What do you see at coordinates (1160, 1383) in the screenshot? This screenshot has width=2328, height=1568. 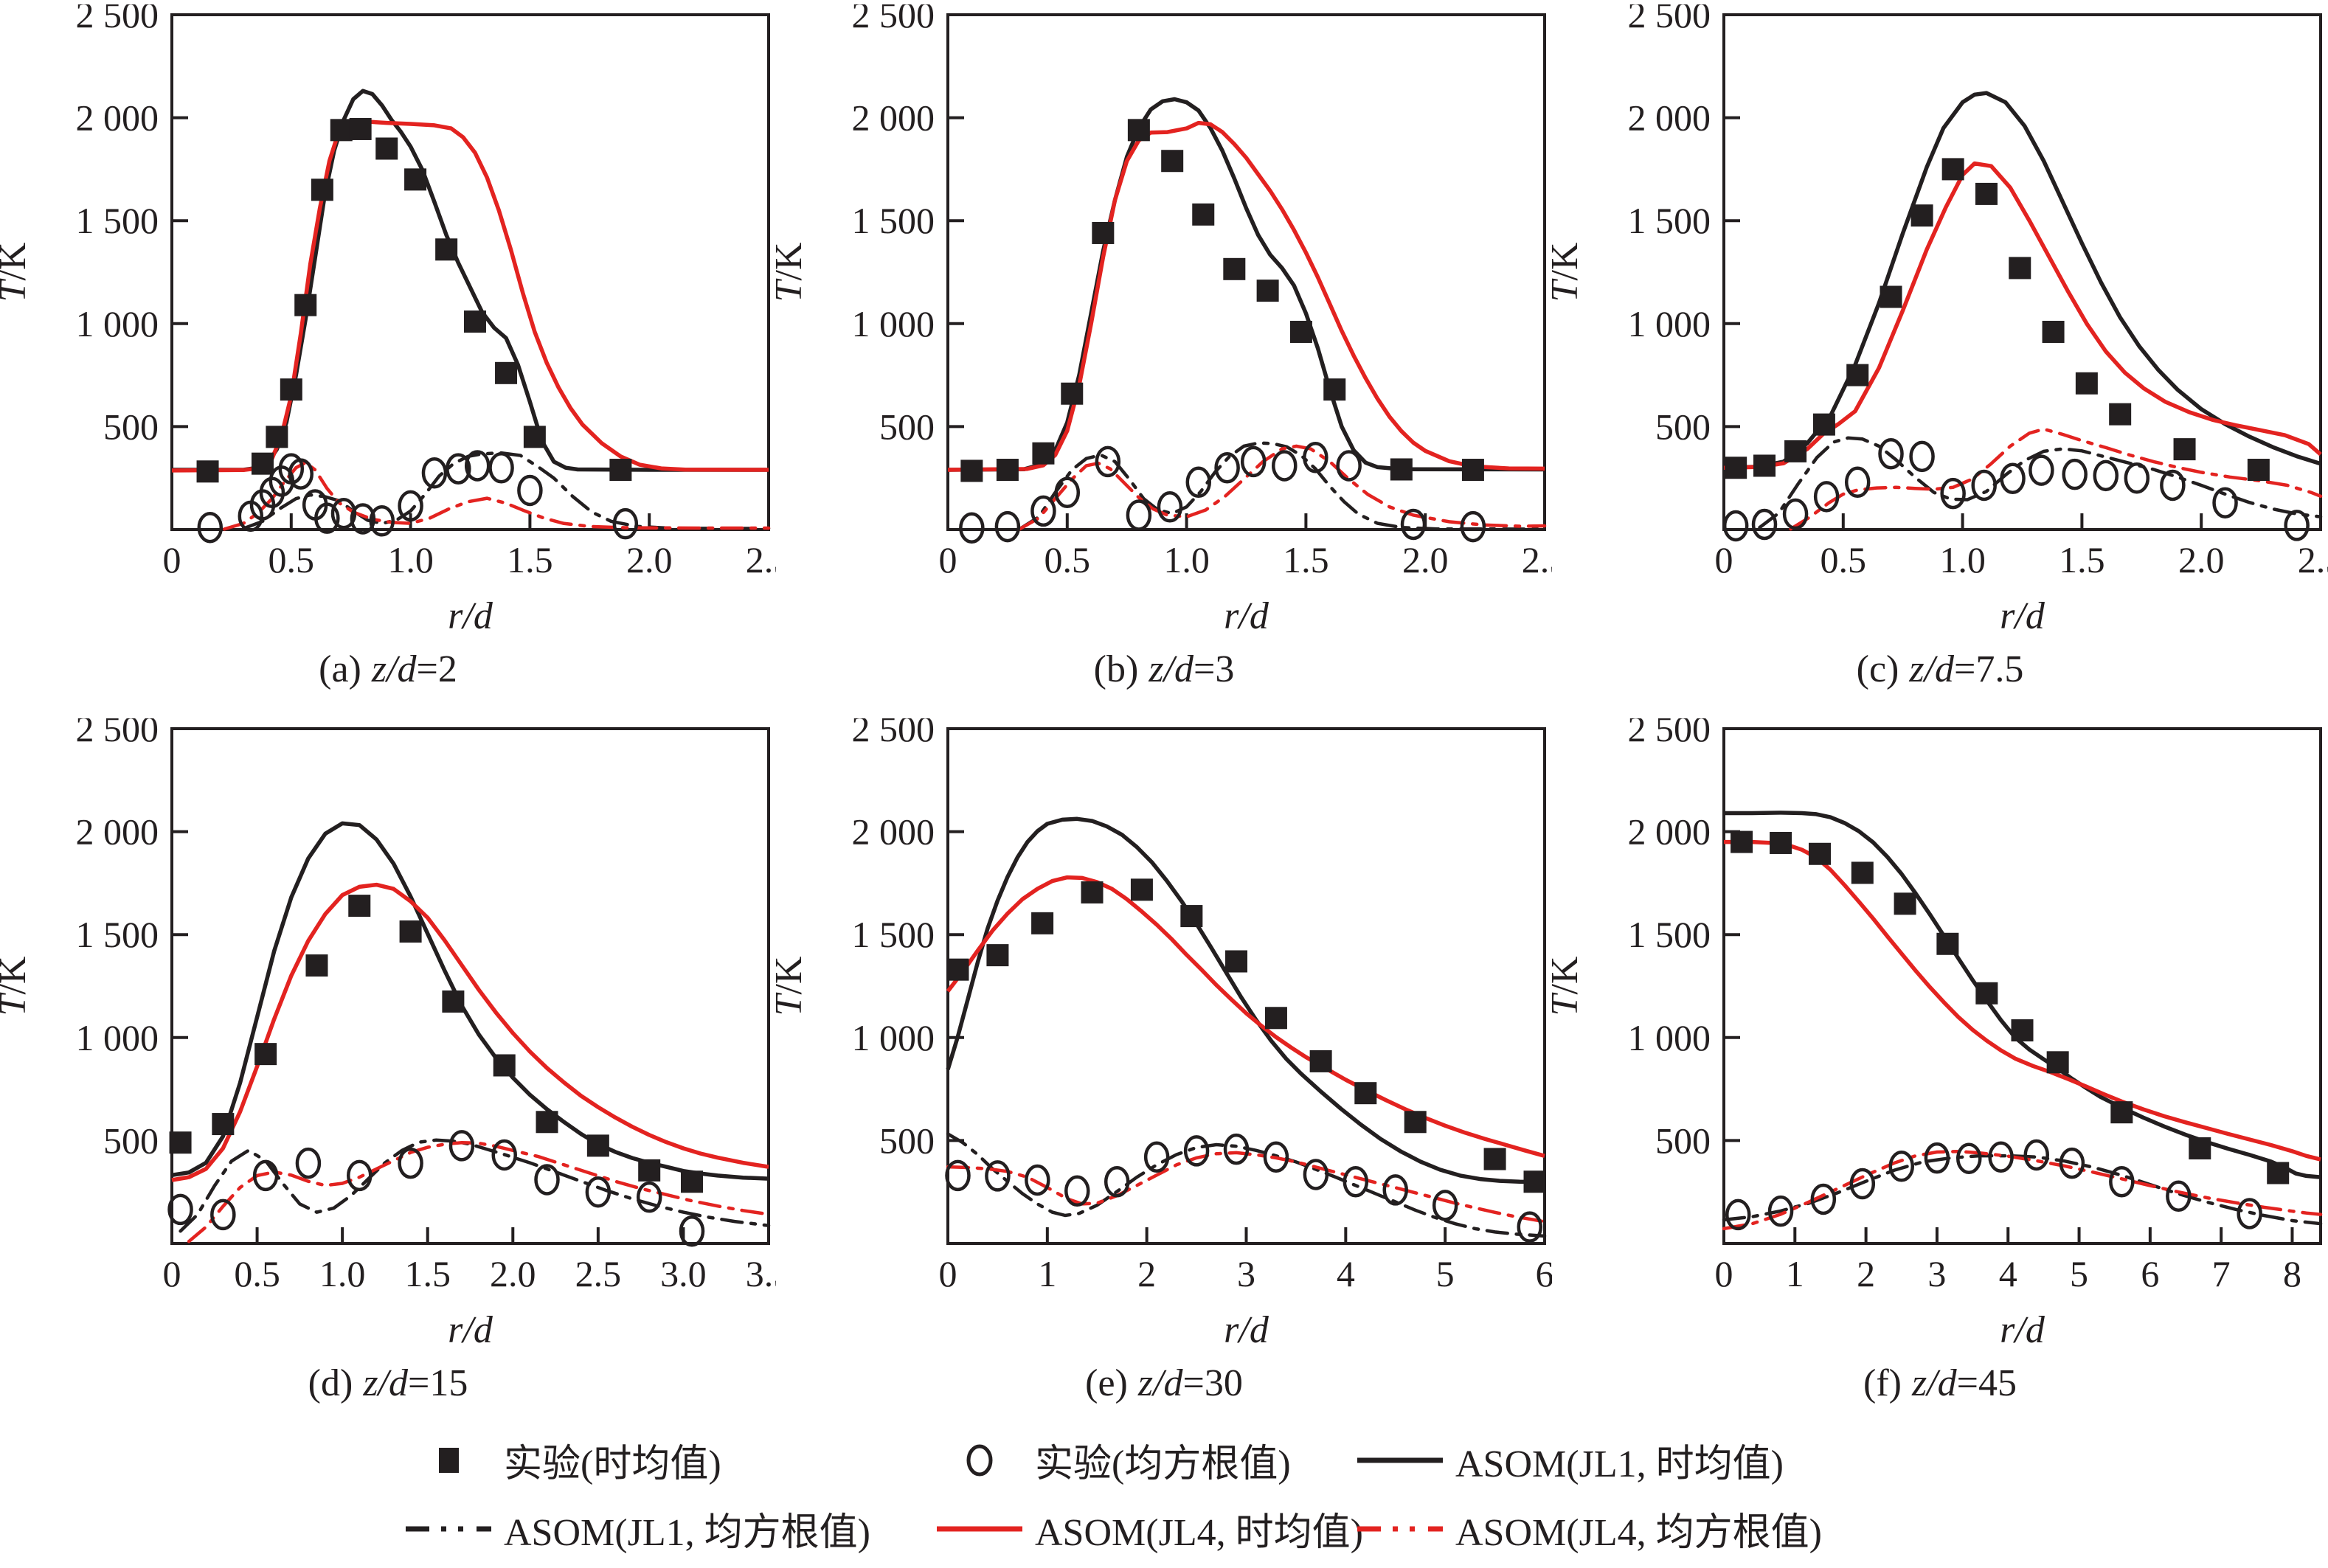 I see `caption-e-variable: z/d` at bounding box center [1160, 1383].